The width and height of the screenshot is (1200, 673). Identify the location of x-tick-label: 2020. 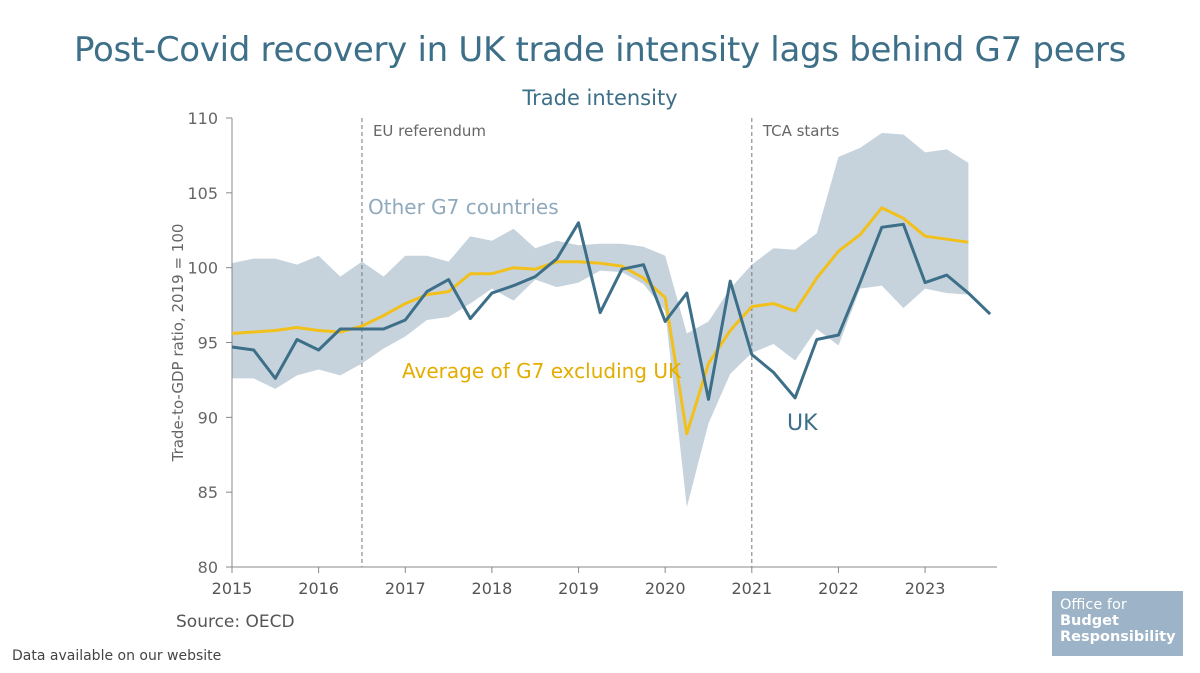
(665, 588).